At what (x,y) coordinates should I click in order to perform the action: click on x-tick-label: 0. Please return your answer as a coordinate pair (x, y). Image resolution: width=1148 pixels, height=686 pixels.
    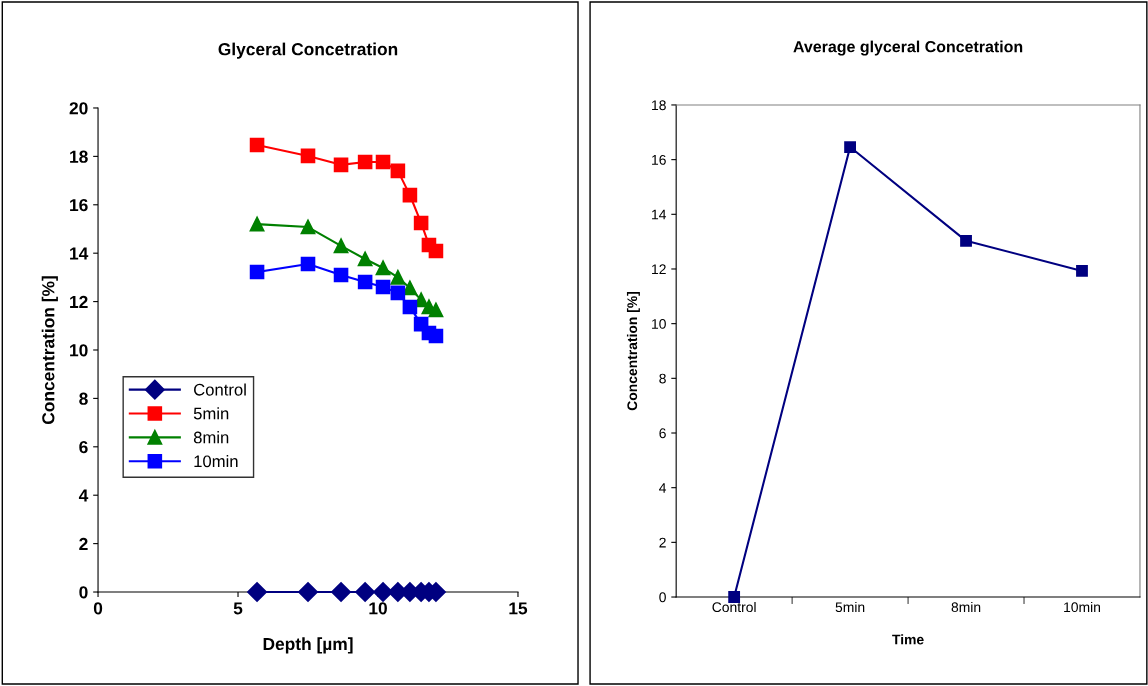
    Looking at the image, I should click on (98, 608).